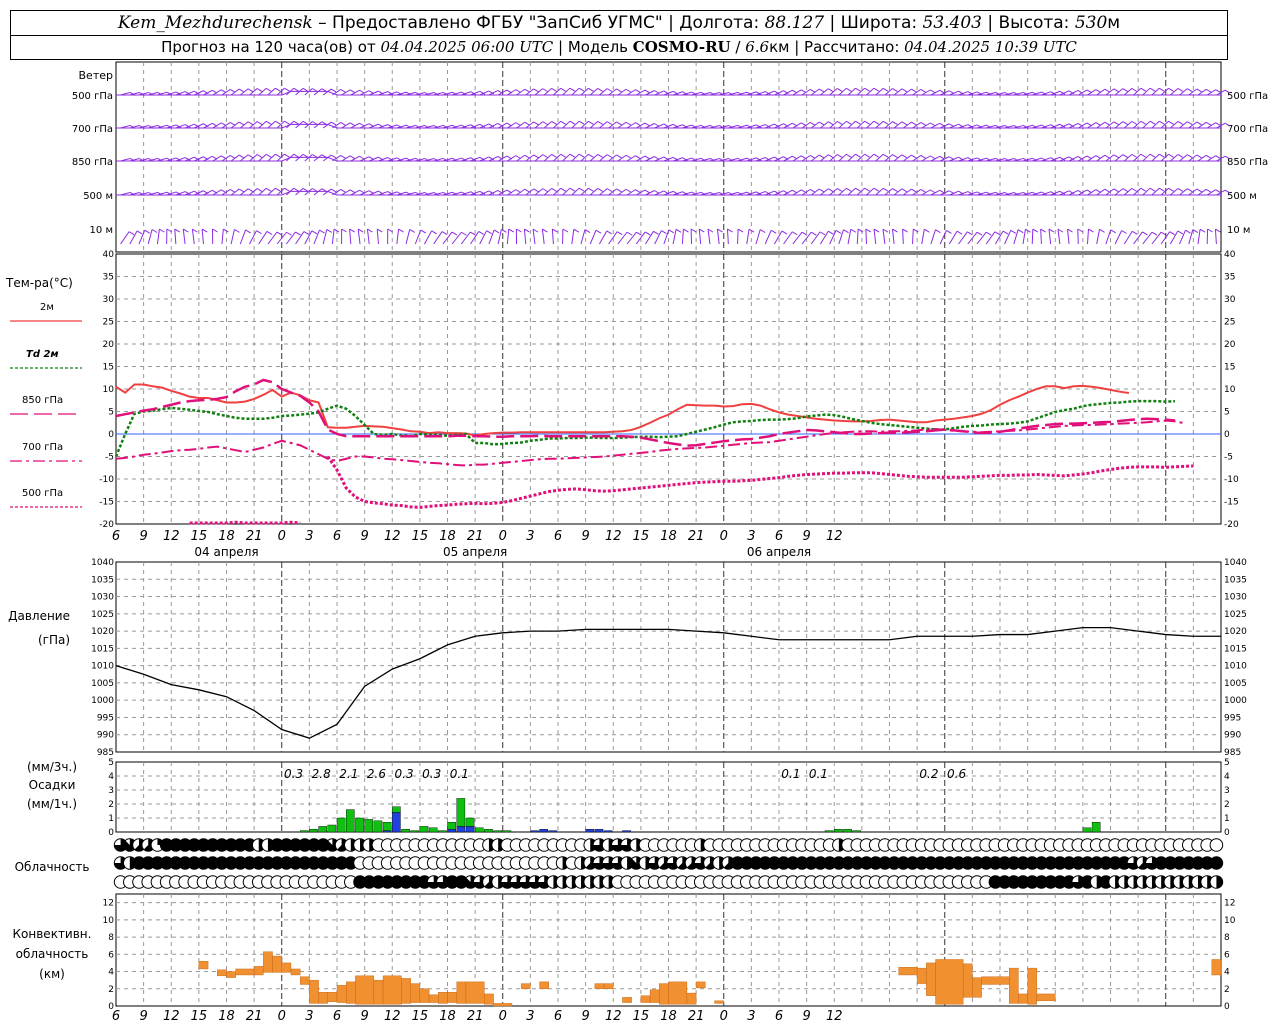 The height and width of the screenshot is (1024, 1280). Describe the element at coordinates (650, 443) in the screenshot. I see `temp-series-t700` at that location.